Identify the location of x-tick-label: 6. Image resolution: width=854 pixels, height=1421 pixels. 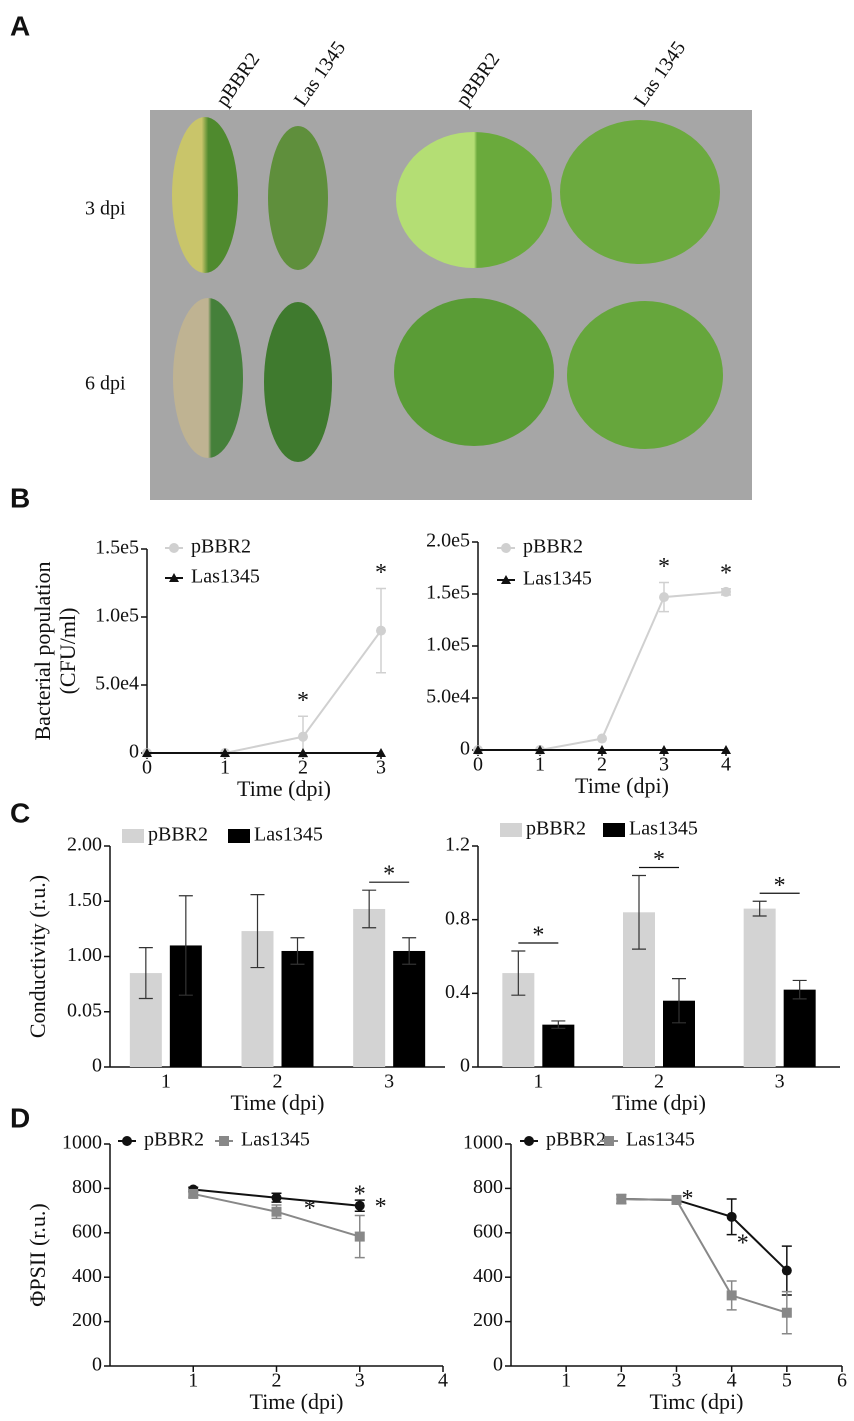
(842, 1381).